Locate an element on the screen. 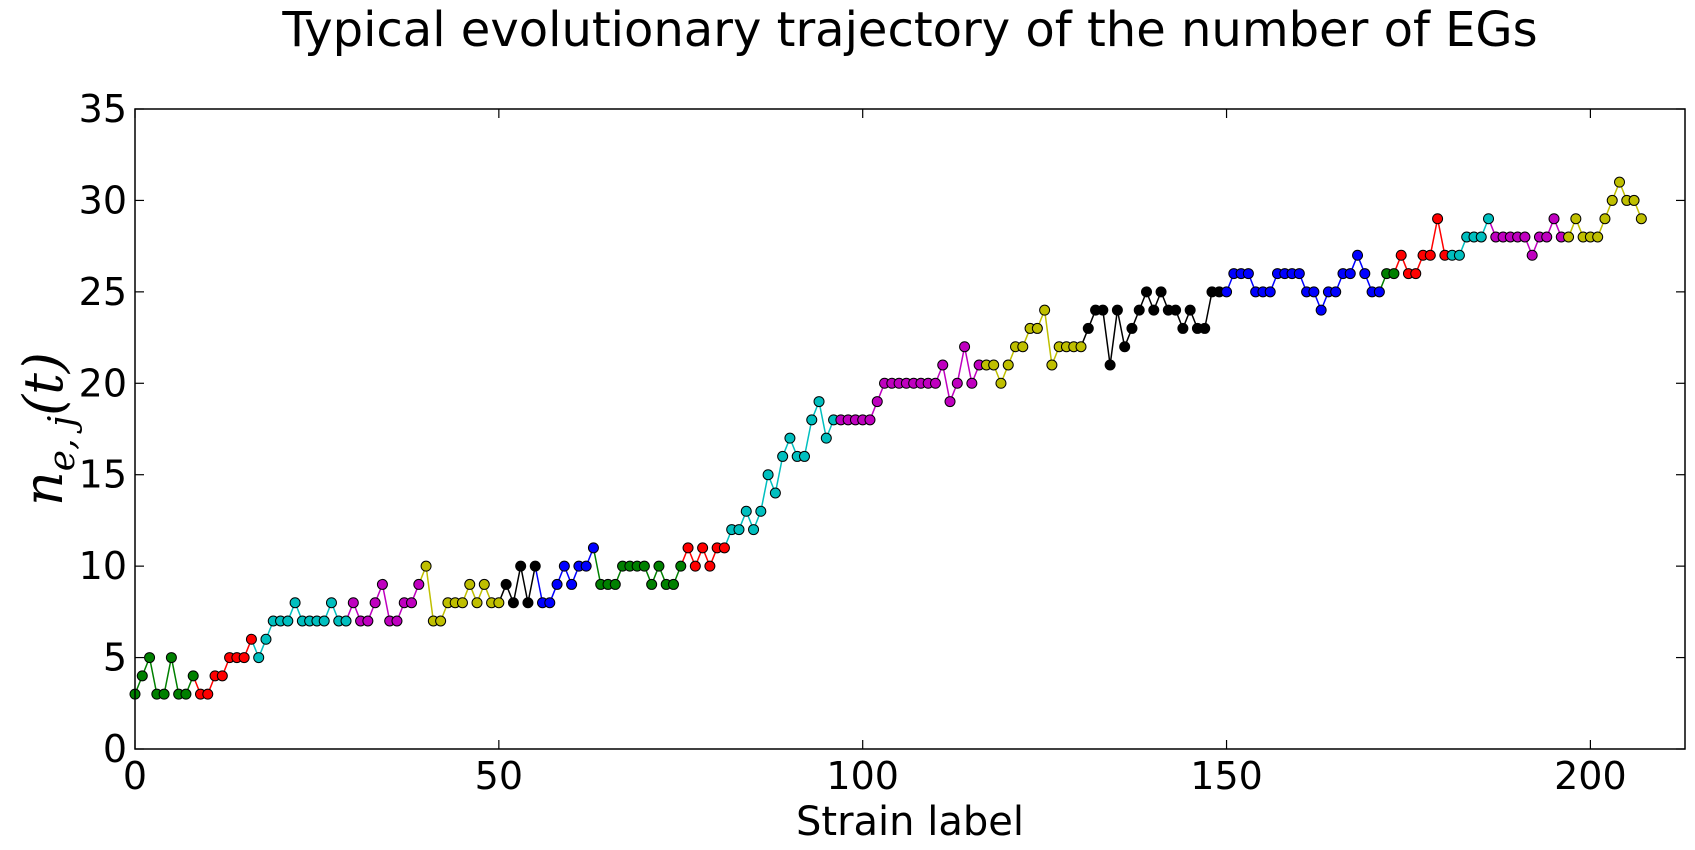 Image resolution: width=1695 pixels, height=850 pixels. y-axis-label: ne, j(t) is located at coordinates (47, 429).